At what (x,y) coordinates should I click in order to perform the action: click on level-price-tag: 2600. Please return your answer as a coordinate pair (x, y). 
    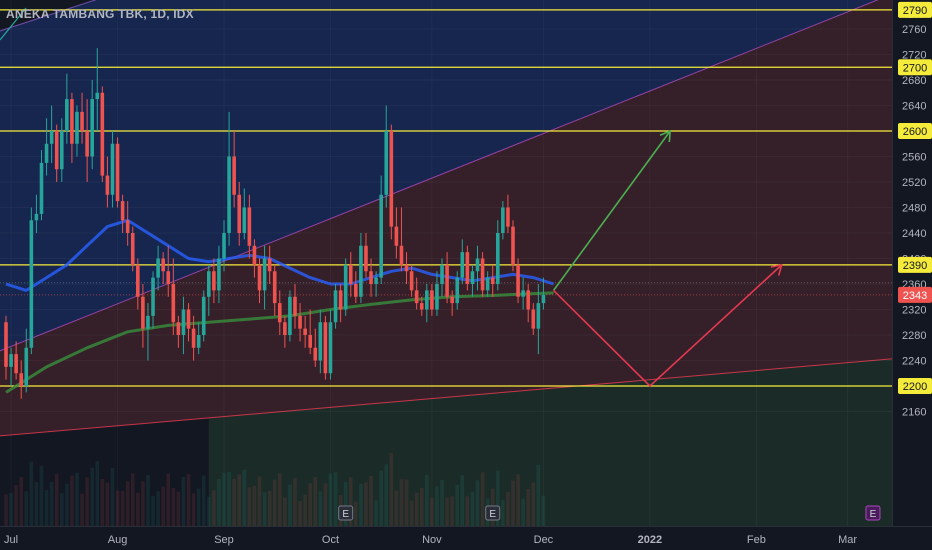
    Looking at the image, I should click on (915, 131).